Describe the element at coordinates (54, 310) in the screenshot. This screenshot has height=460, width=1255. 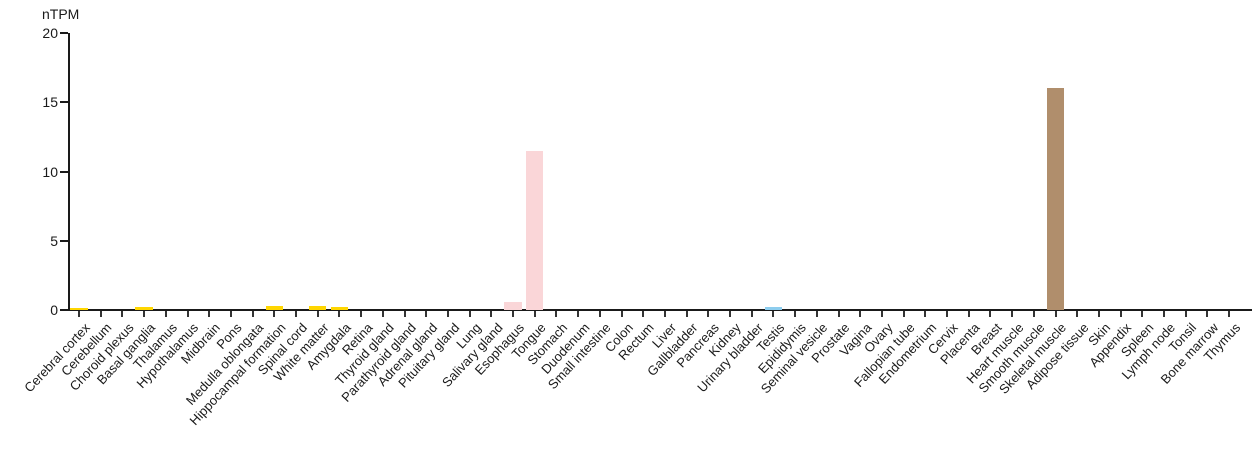
I see `y-tick-label: 0` at that location.